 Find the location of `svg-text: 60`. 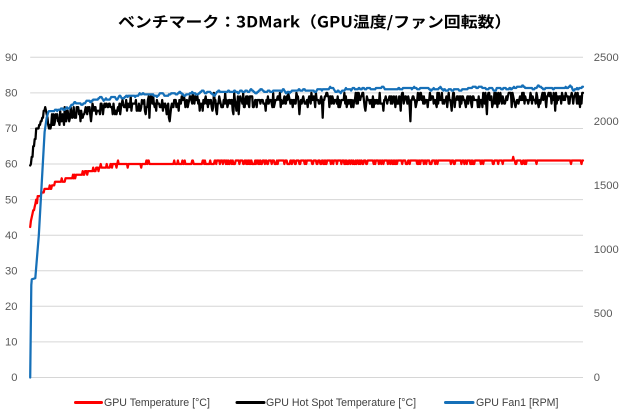

svg-text: 60 is located at coordinates (11, 165).